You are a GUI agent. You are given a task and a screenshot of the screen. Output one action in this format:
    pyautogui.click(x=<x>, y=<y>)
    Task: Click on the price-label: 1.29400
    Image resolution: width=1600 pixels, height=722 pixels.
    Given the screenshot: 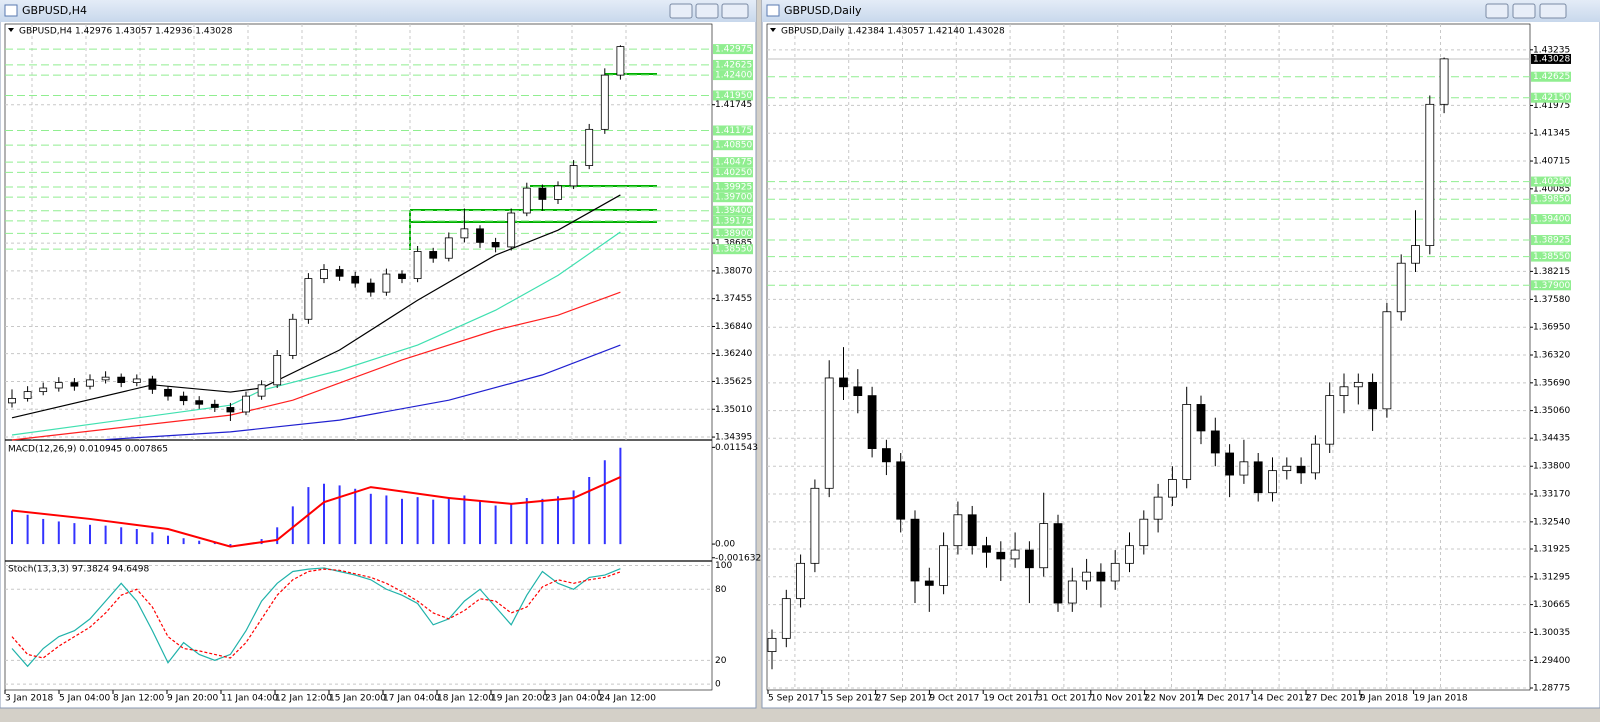 What is the action you would take?
    pyautogui.click(x=1551, y=661)
    